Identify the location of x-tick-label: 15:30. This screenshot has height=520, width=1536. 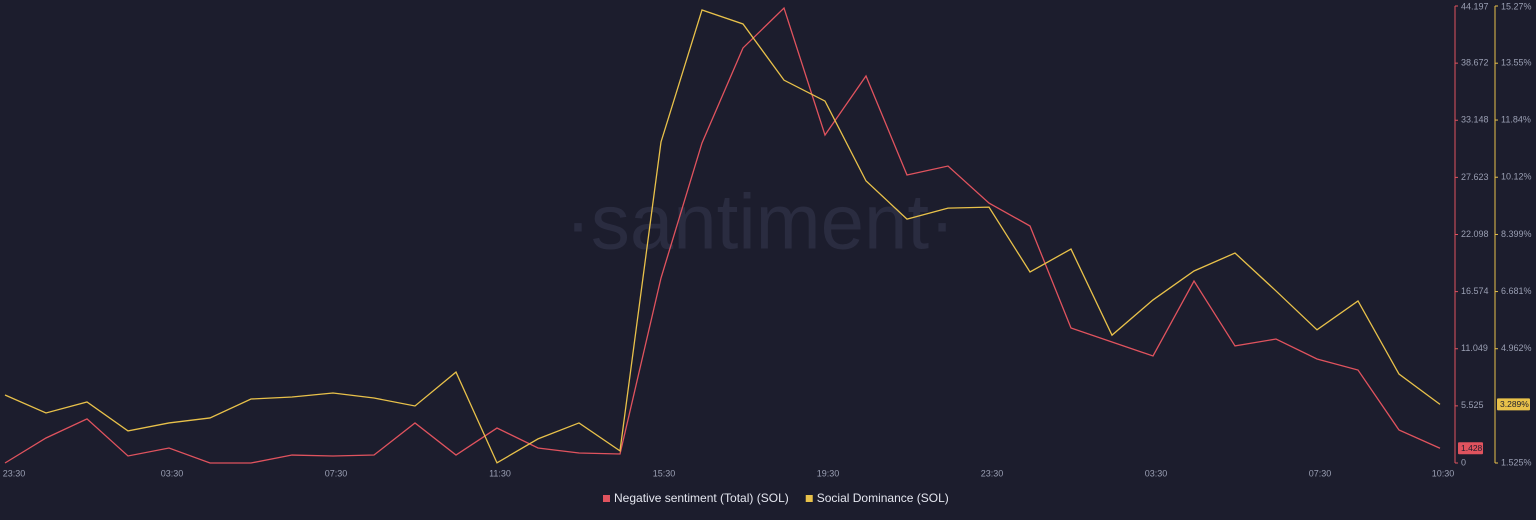
(664, 473).